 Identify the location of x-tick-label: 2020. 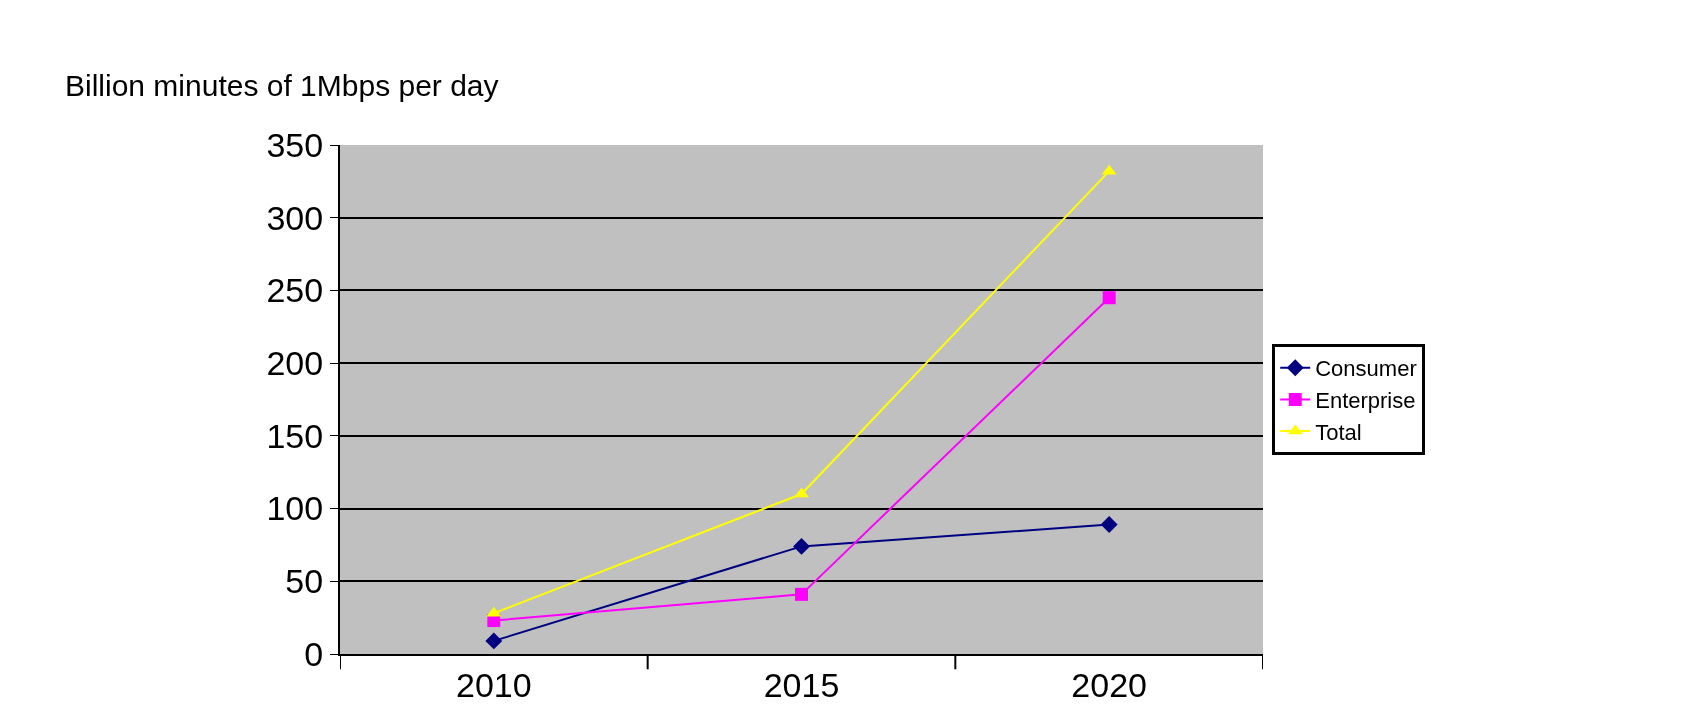
(1109, 684).